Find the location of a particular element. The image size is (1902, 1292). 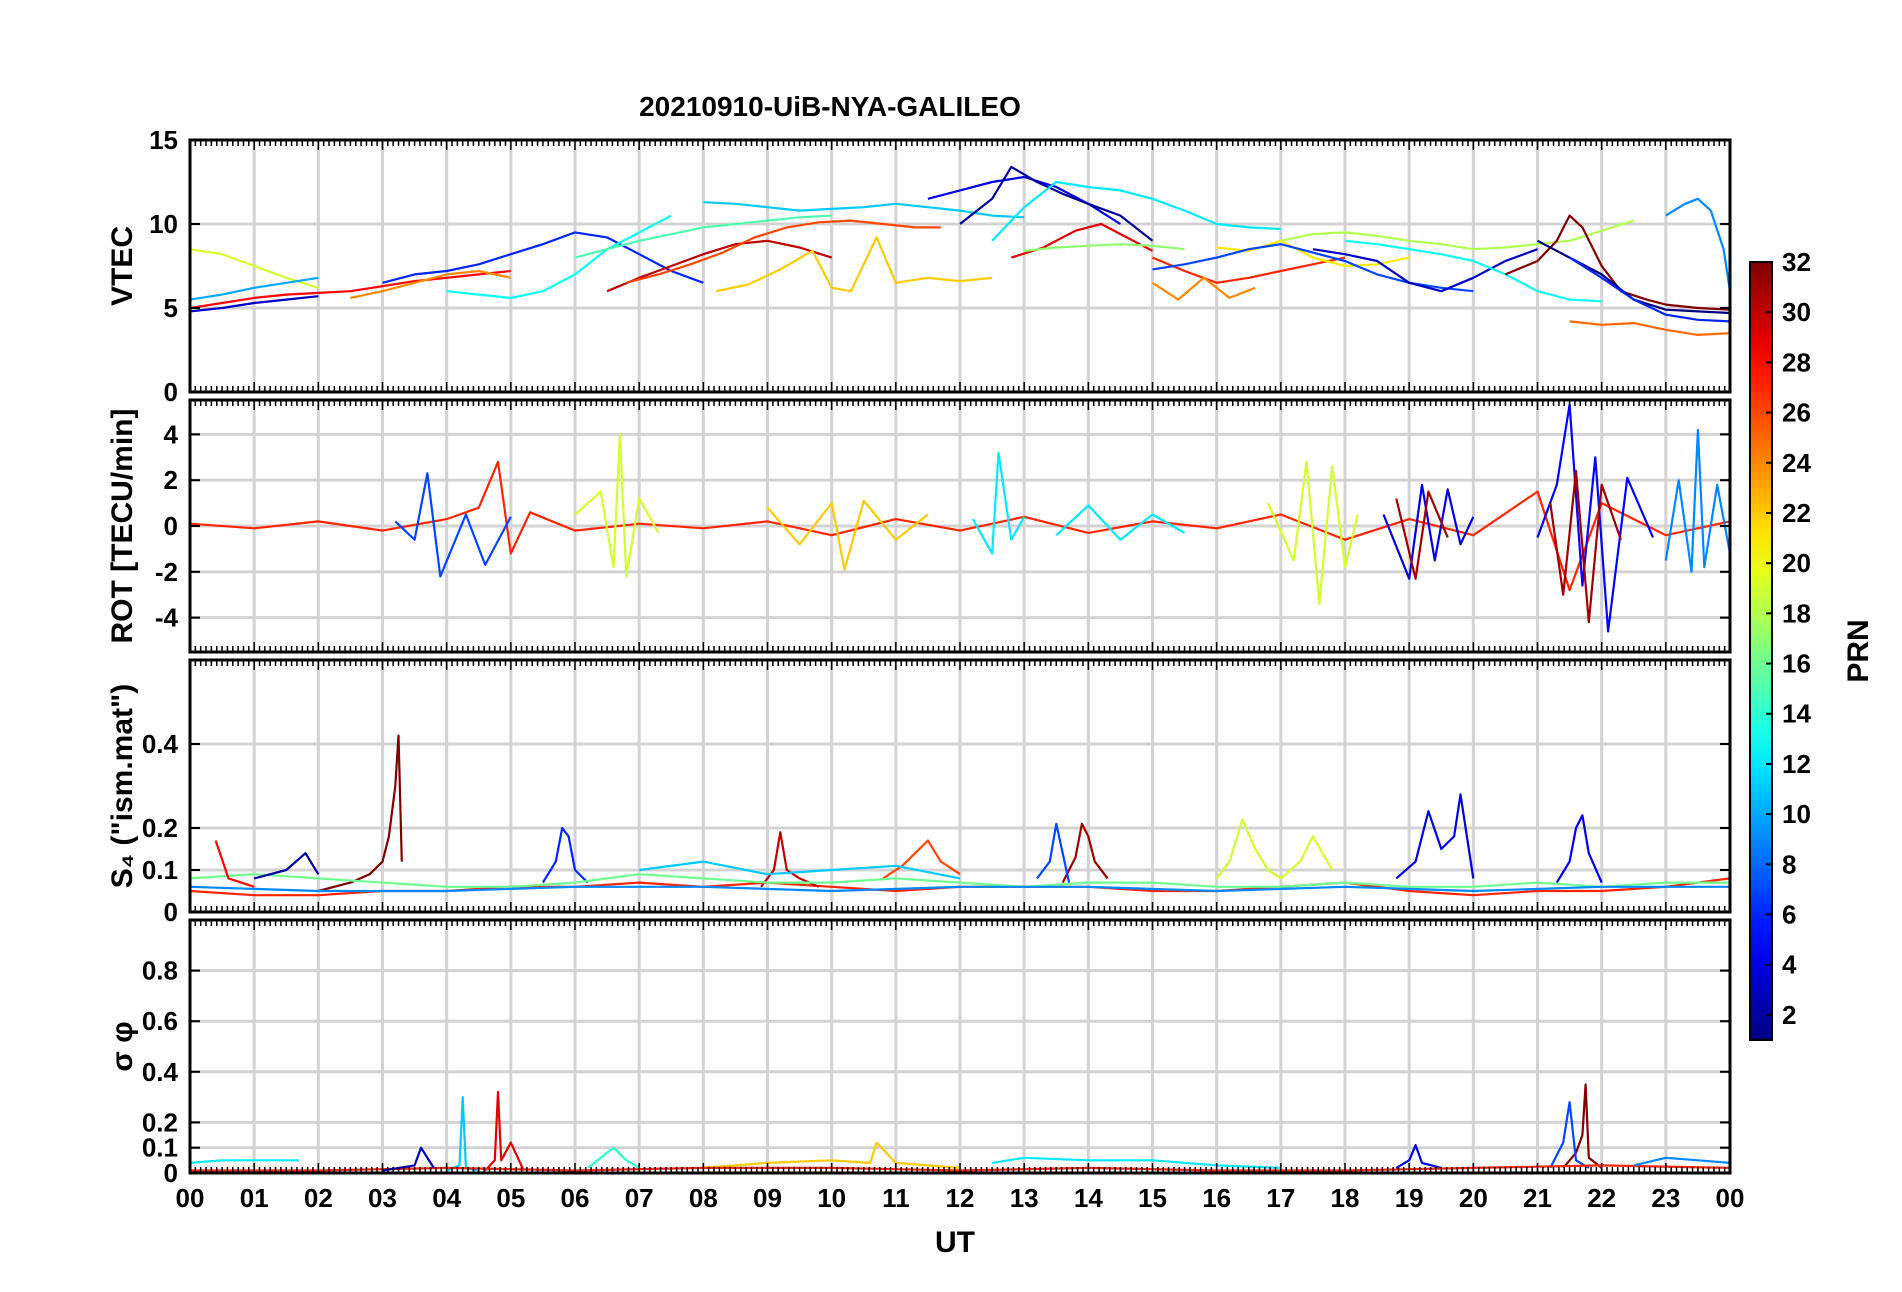

y-tick-label: 0.4 is located at coordinates (160, 1072).